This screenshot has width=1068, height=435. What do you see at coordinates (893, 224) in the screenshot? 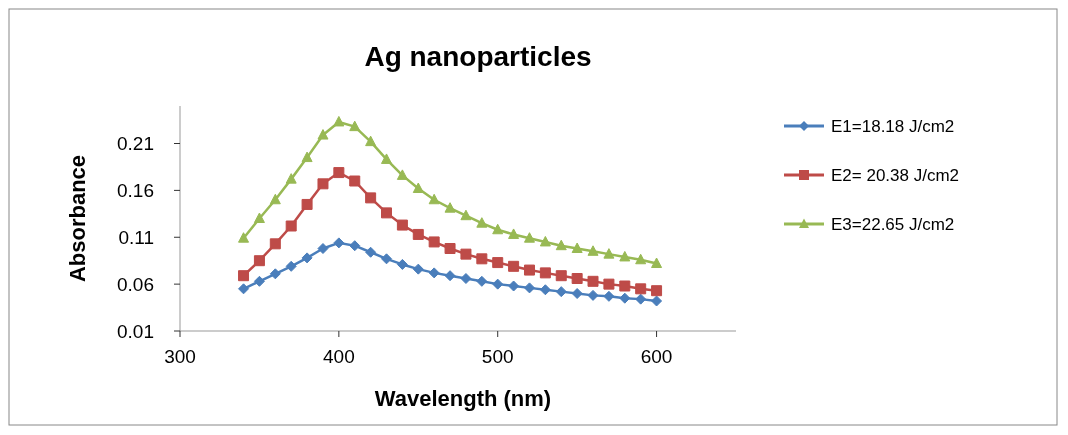
I see `legend-label: E3=22.65 J/cm2` at bounding box center [893, 224].